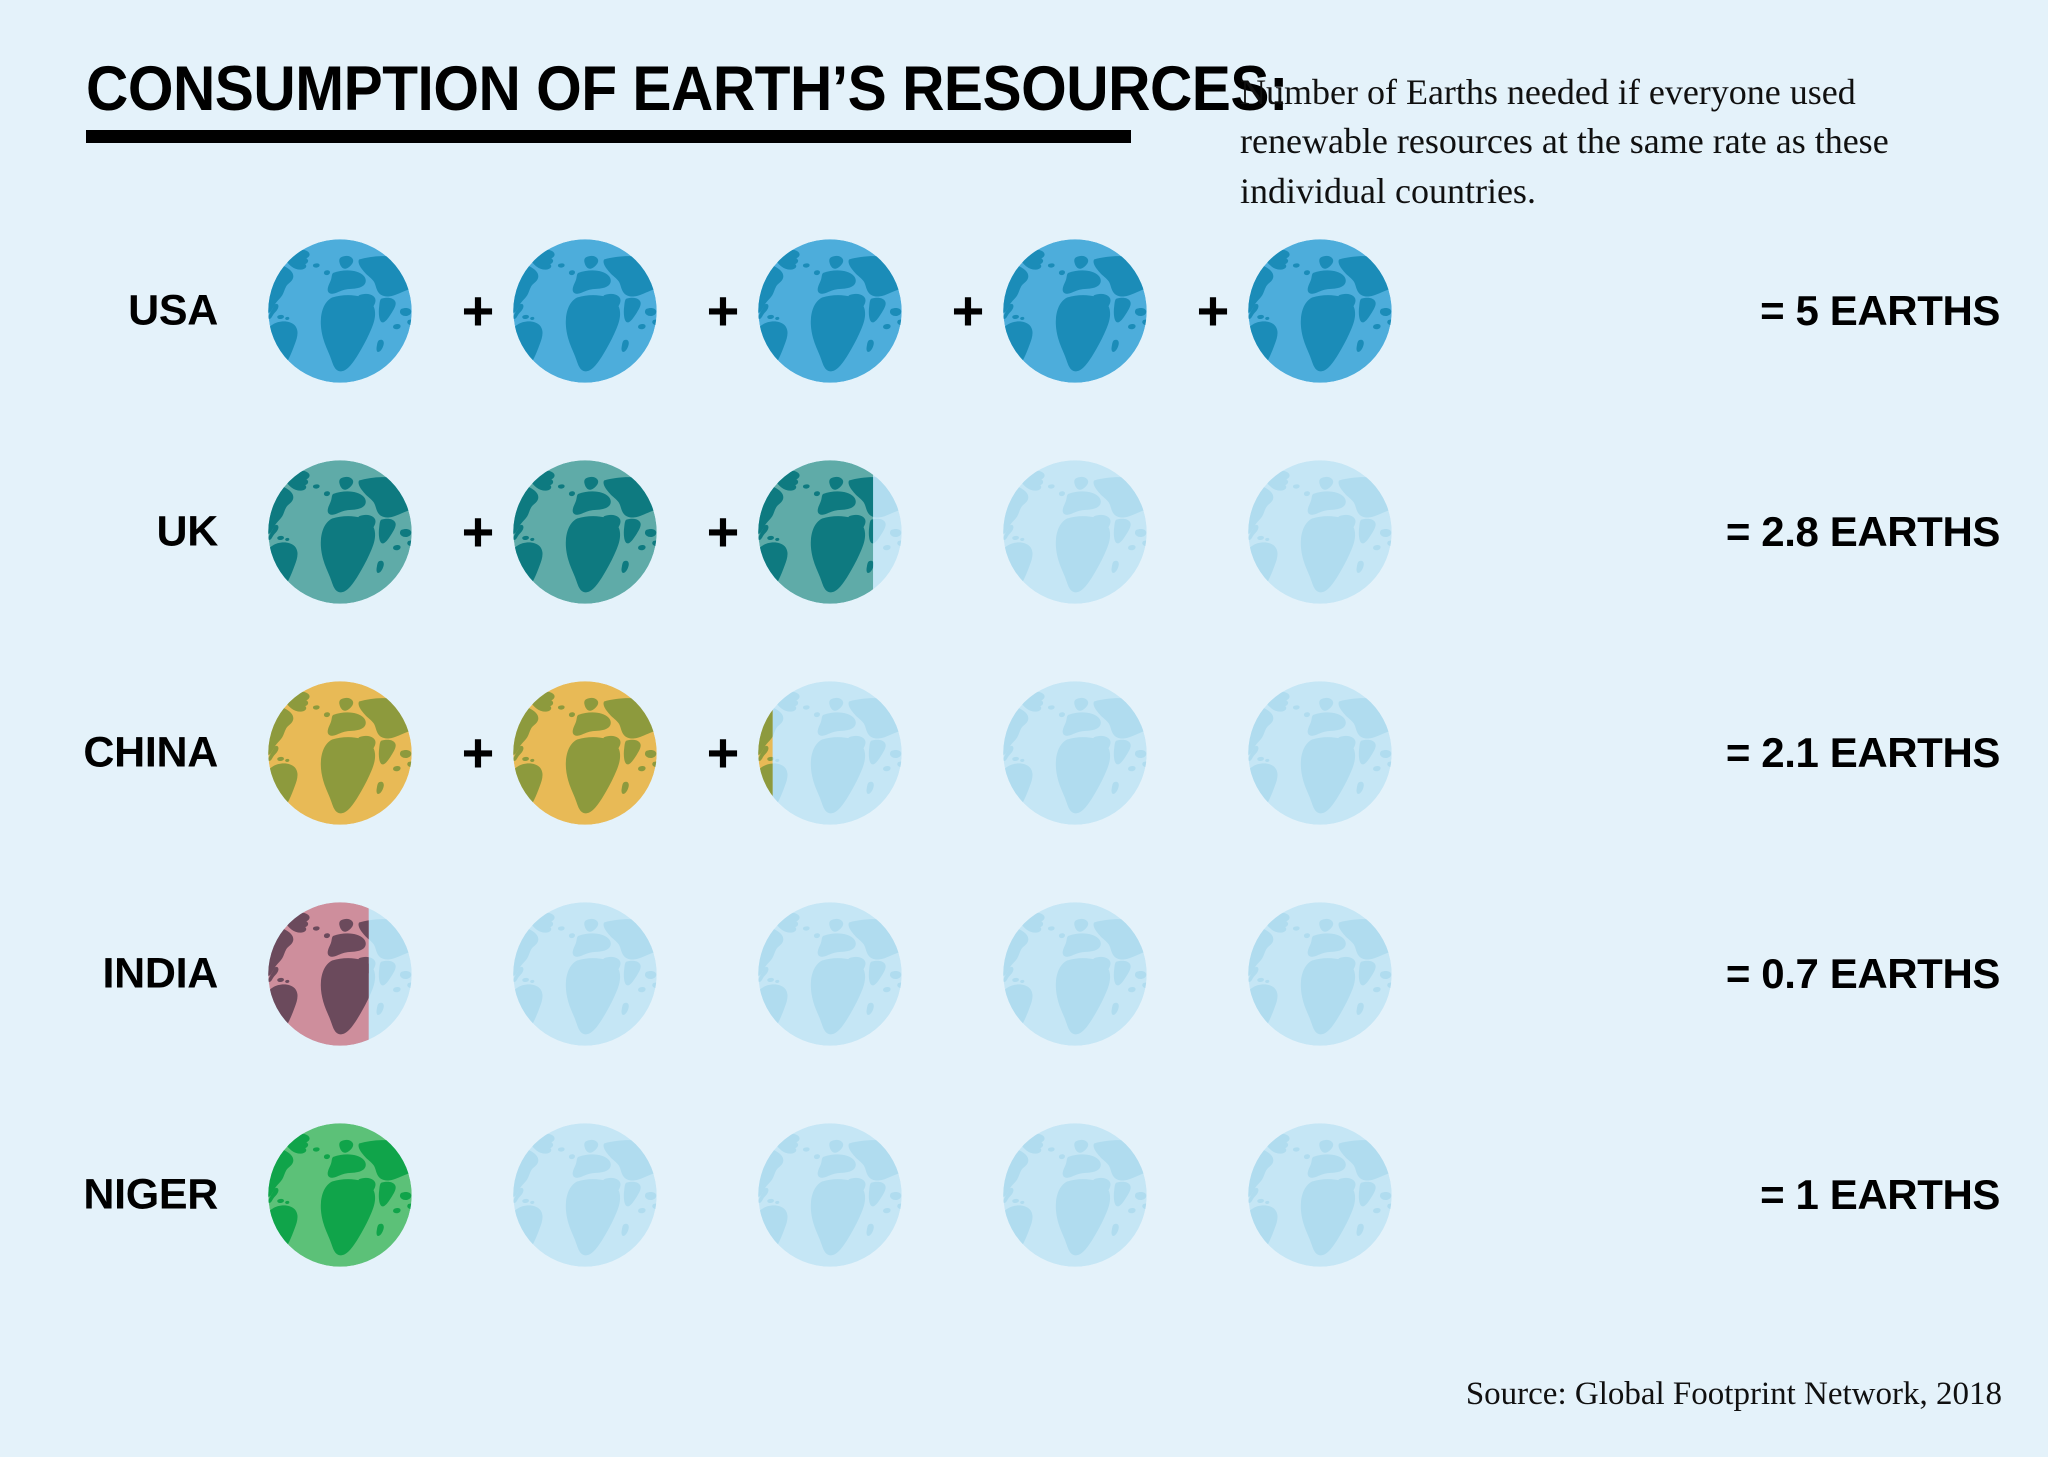  I want to click on result-label-uk: = 2.8 EARTHS, so click(1863, 531).